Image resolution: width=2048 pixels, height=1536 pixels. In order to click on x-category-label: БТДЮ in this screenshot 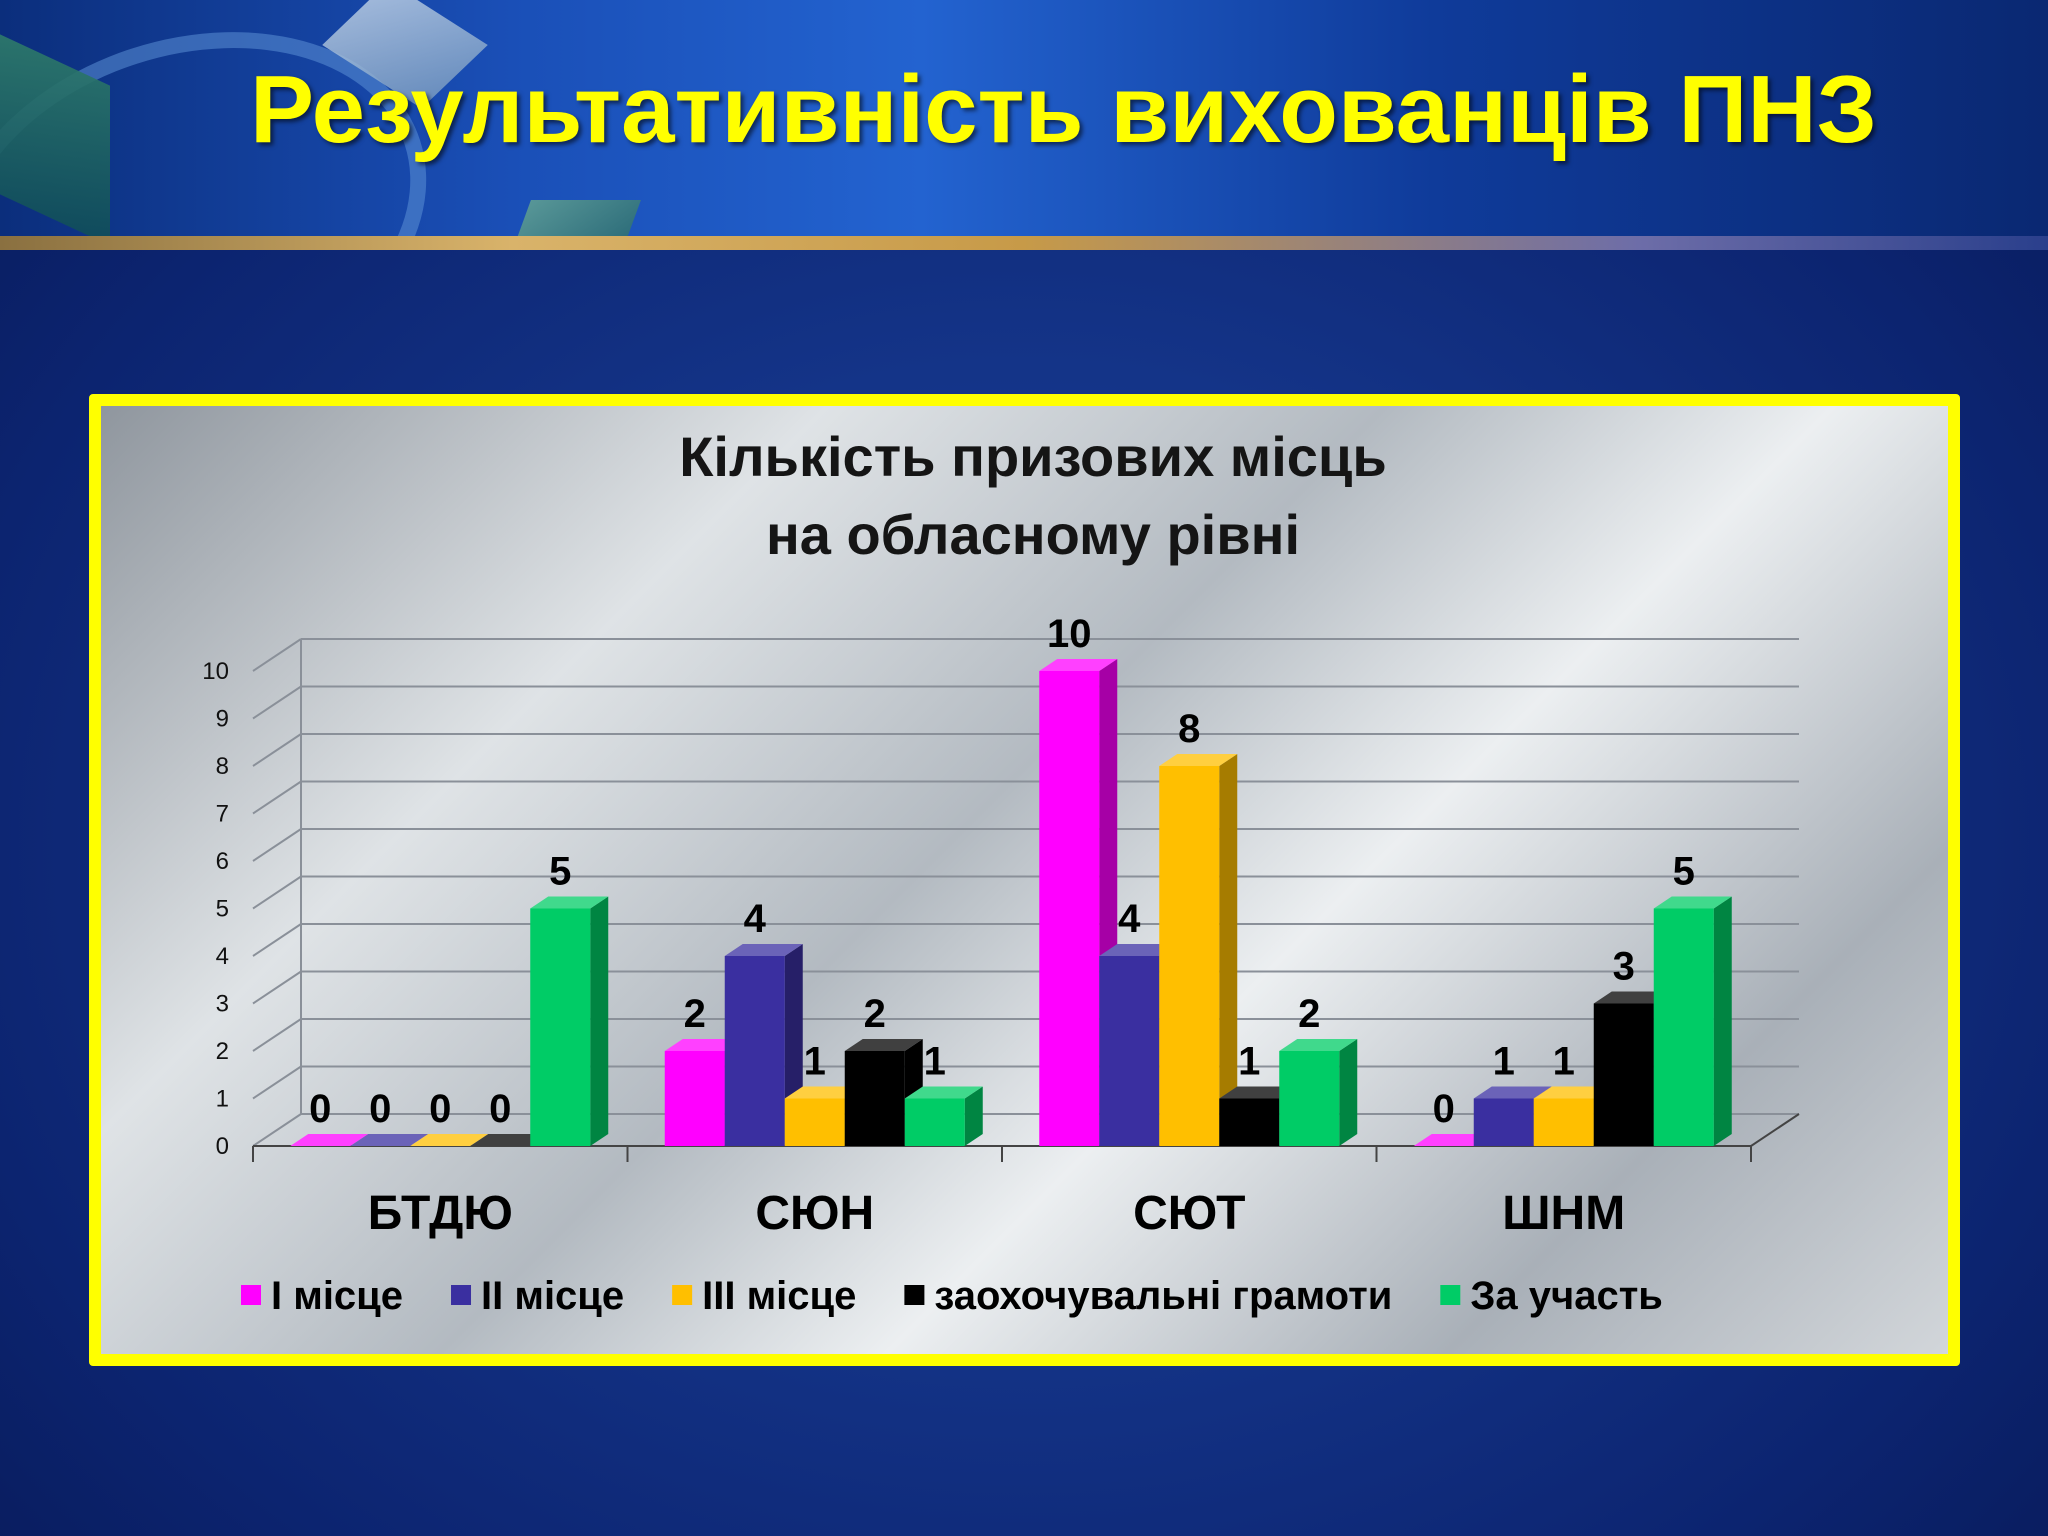, I will do `click(440, 1213)`.